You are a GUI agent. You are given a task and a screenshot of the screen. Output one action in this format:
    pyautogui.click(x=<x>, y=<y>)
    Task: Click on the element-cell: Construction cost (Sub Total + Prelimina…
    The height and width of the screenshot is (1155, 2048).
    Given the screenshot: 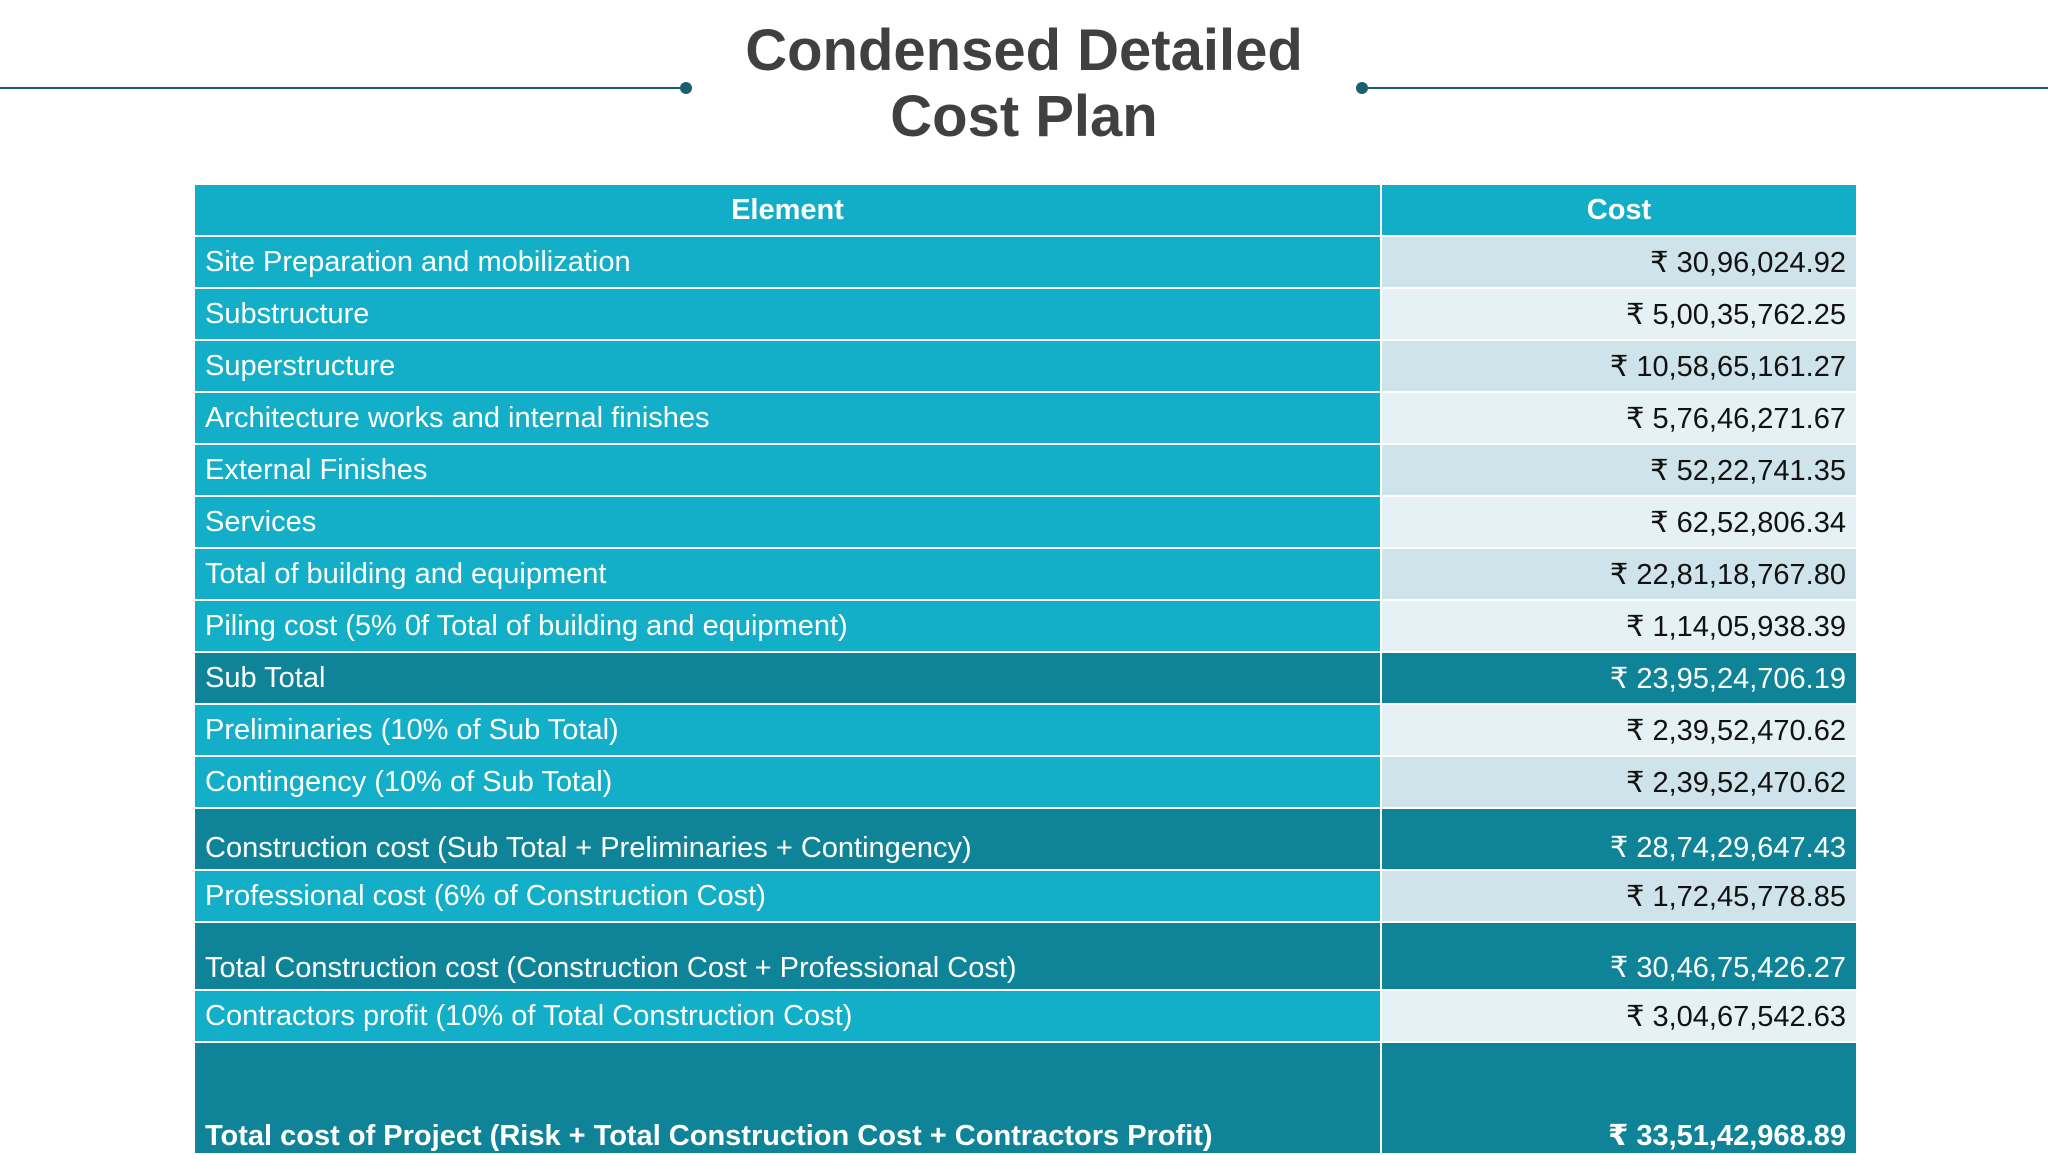 What is the action you would take?
    pyautogui.click(x=787, y=839)
    